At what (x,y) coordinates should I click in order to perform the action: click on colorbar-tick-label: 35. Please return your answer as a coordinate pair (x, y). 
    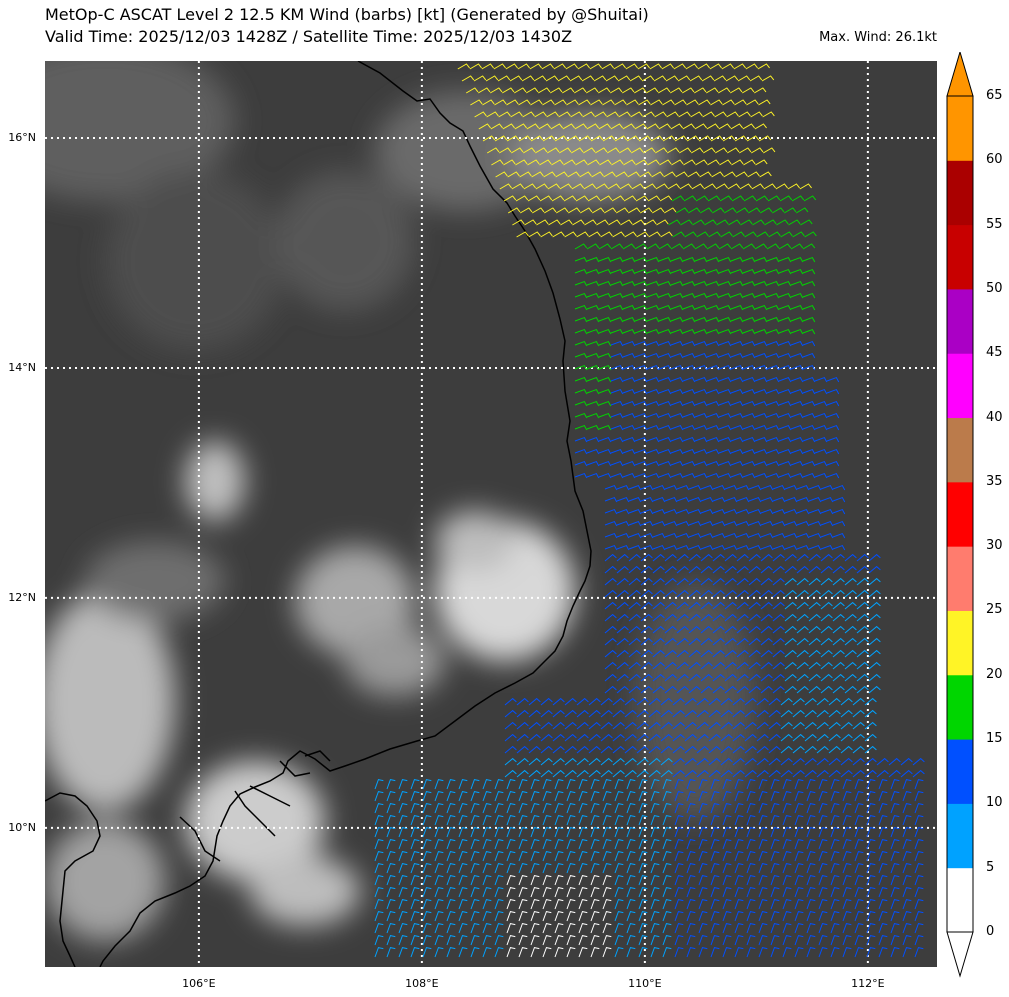
    Looking at the image, I should click on (994, 481).